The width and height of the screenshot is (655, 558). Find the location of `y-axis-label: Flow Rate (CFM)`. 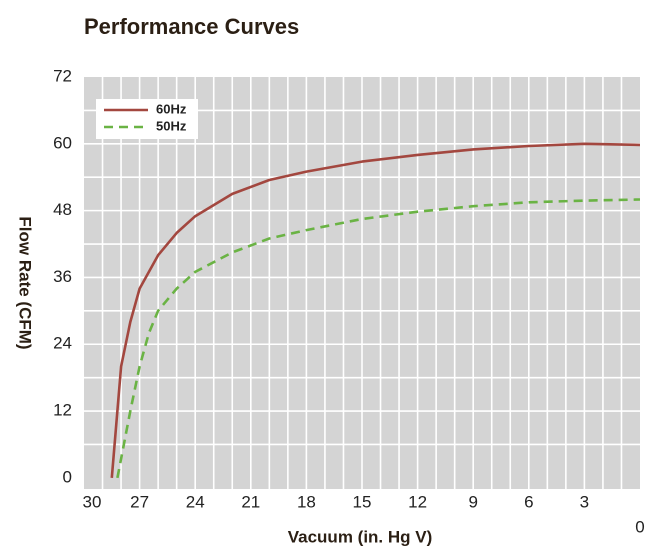

y-axis-label: Flow Rate (CFM) is located at coordinates (25, 282).